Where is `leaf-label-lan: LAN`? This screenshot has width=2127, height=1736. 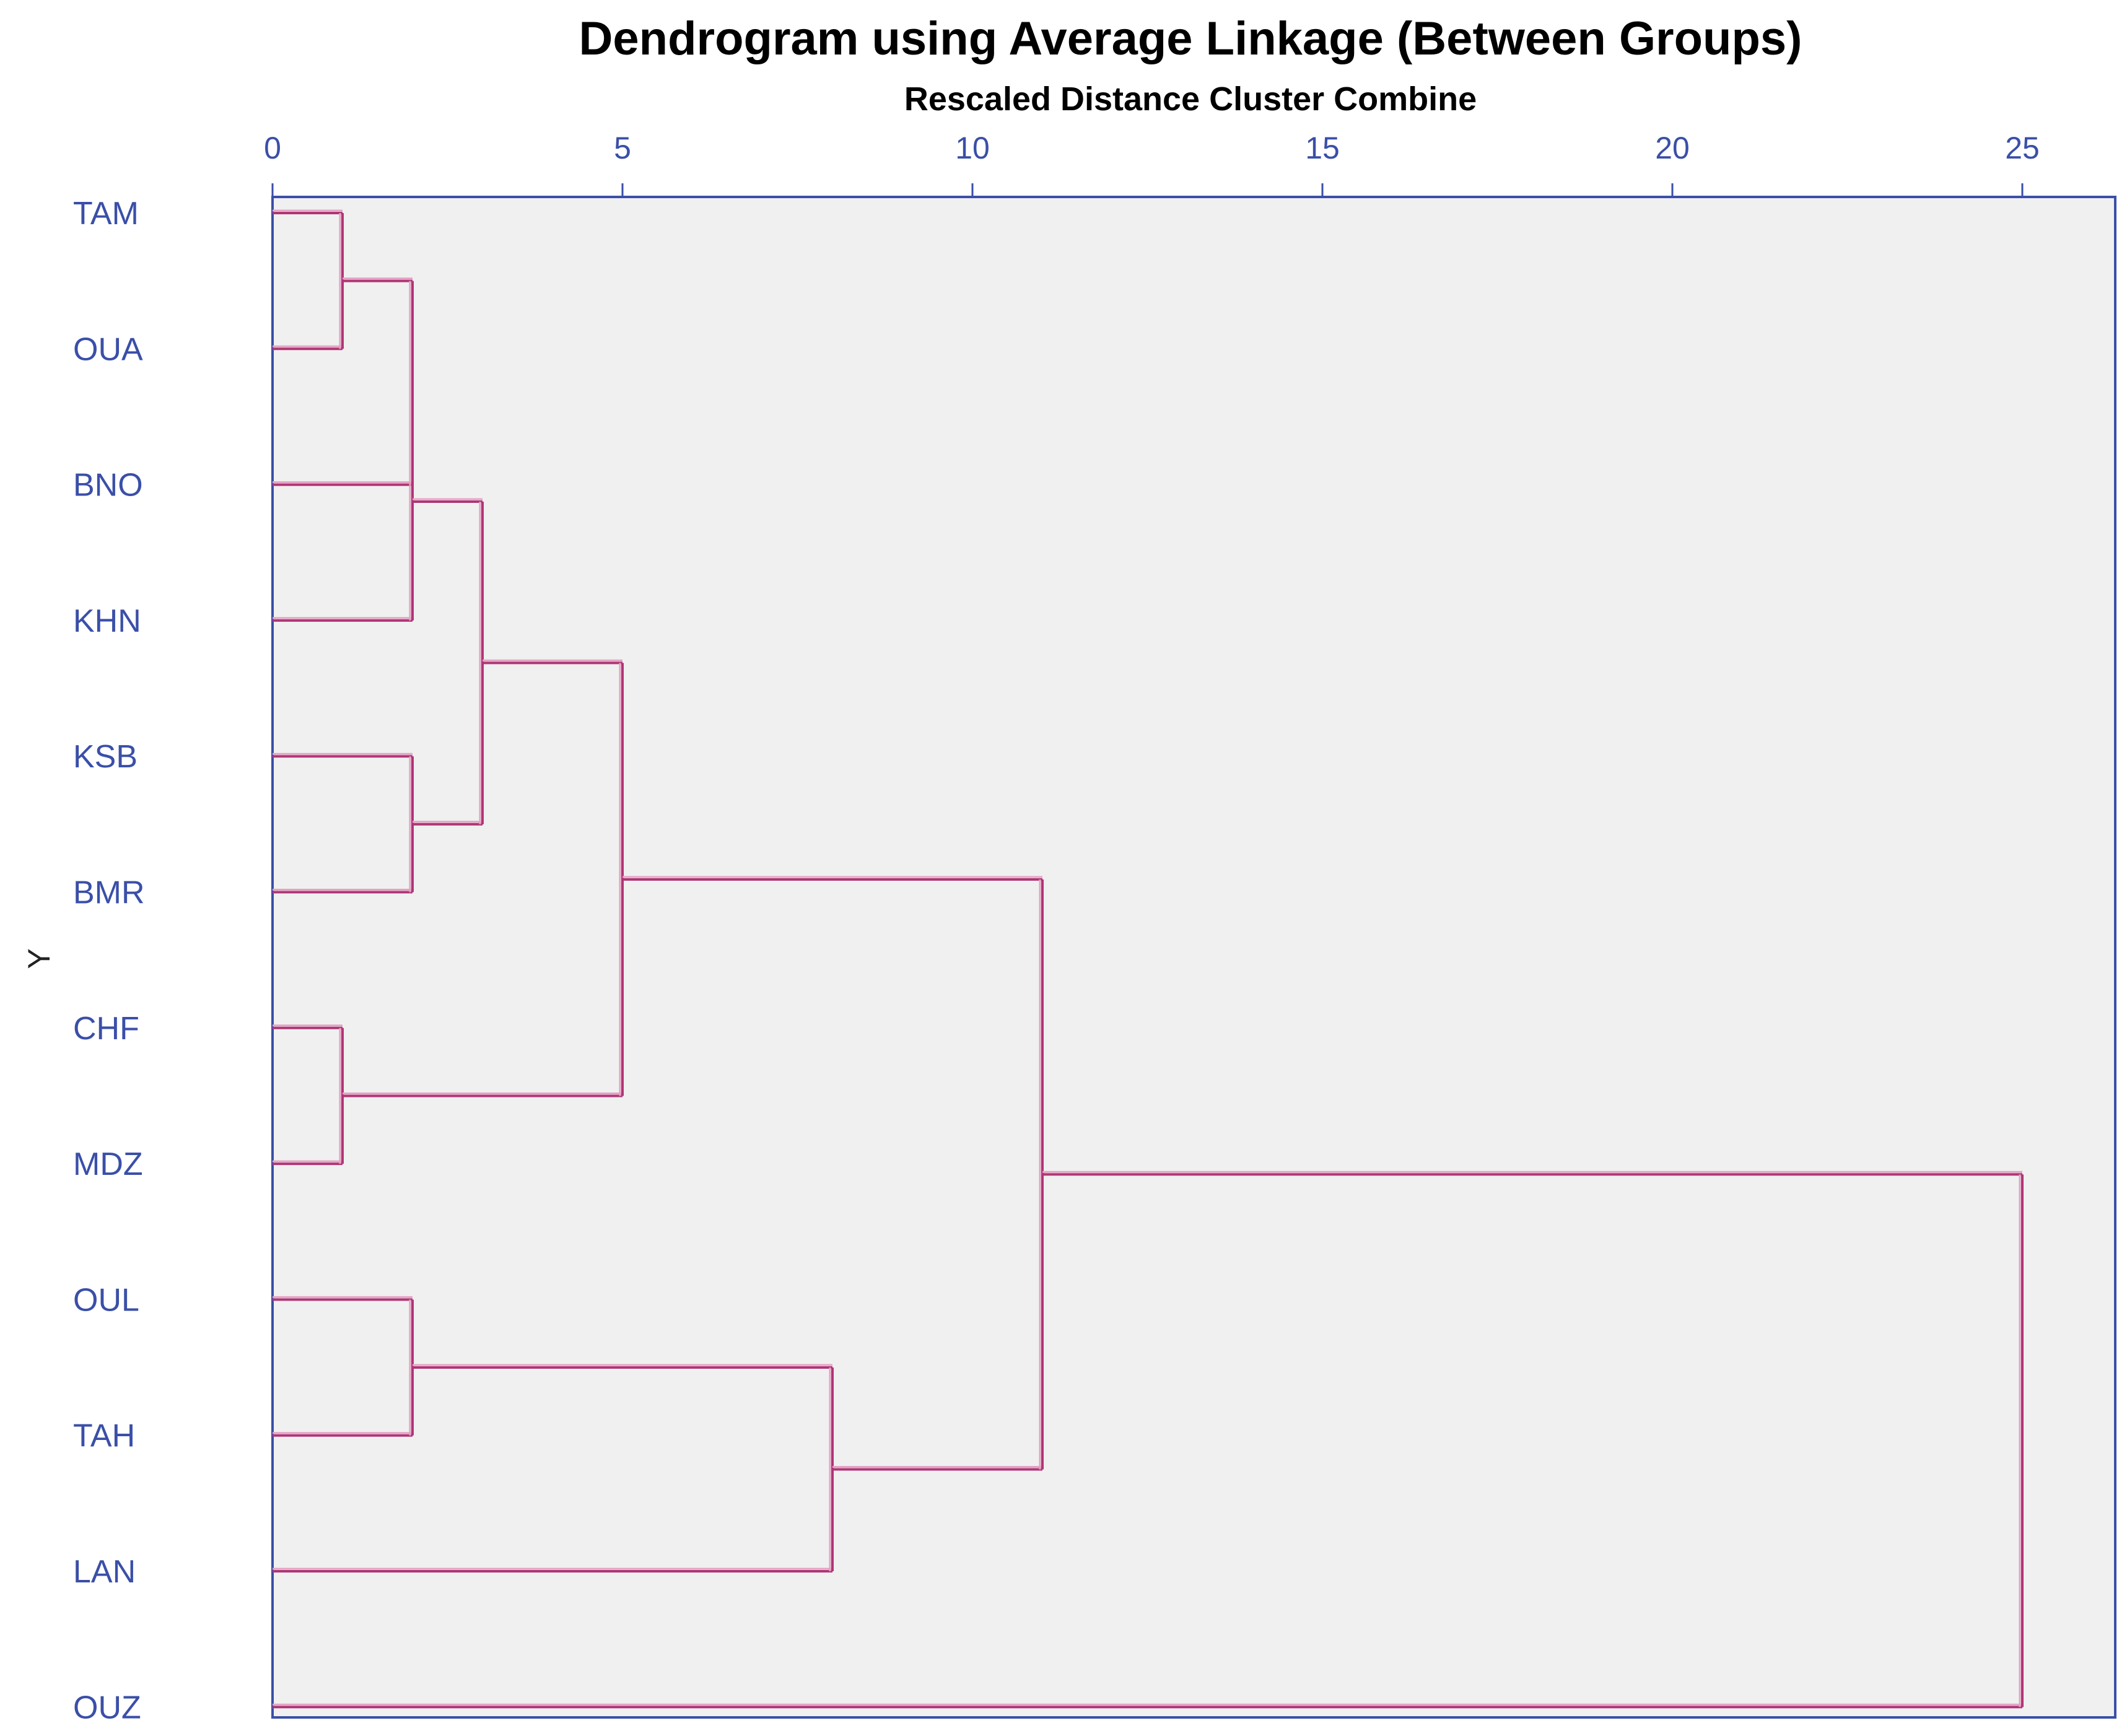
leaf-label-lan: LAN is located at coordinates (105, 1572).